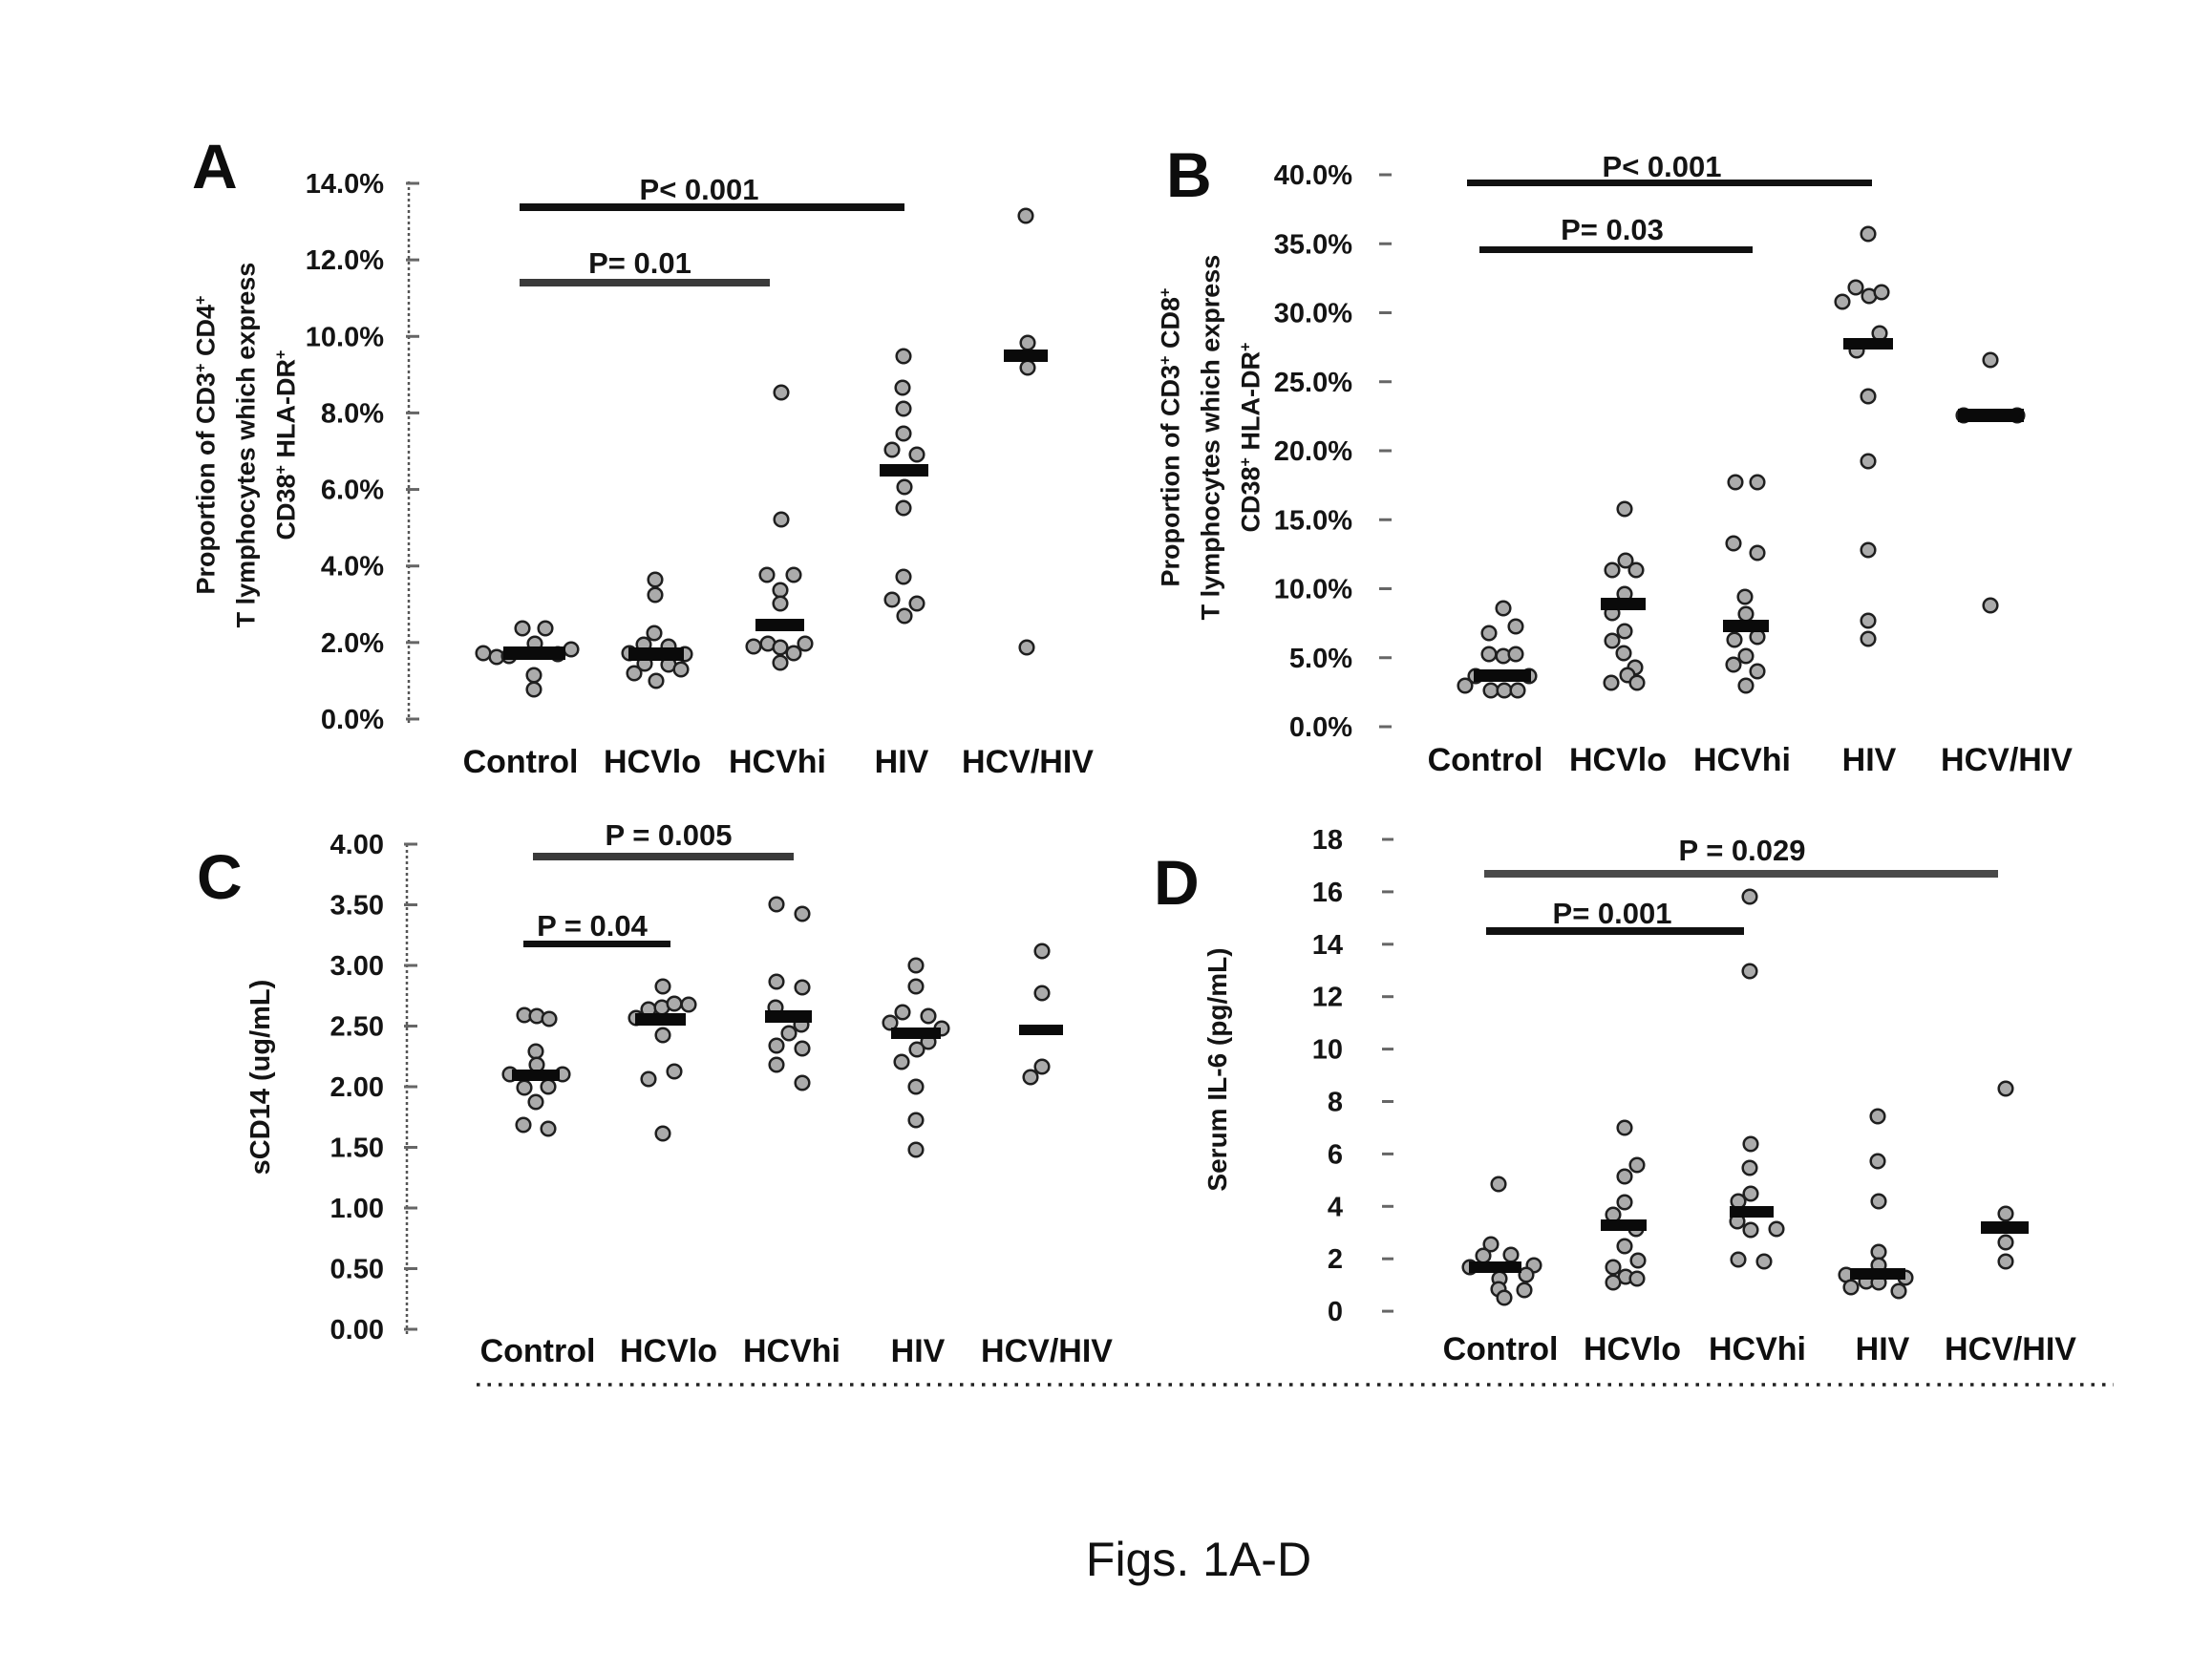  Describe the element at coordinates (1327, 998) in the screenshot. I see `svg-text: 12` at that location.